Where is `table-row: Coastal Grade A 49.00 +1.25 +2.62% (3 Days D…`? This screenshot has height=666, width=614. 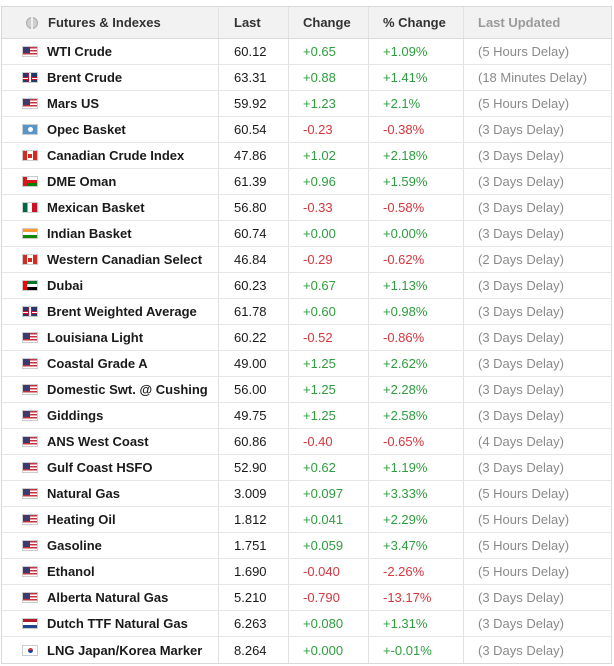
table-row: Coastal Grade A 49.00 +1.25 +2.62% (3 Days D… is located at coordinates (306, 364).